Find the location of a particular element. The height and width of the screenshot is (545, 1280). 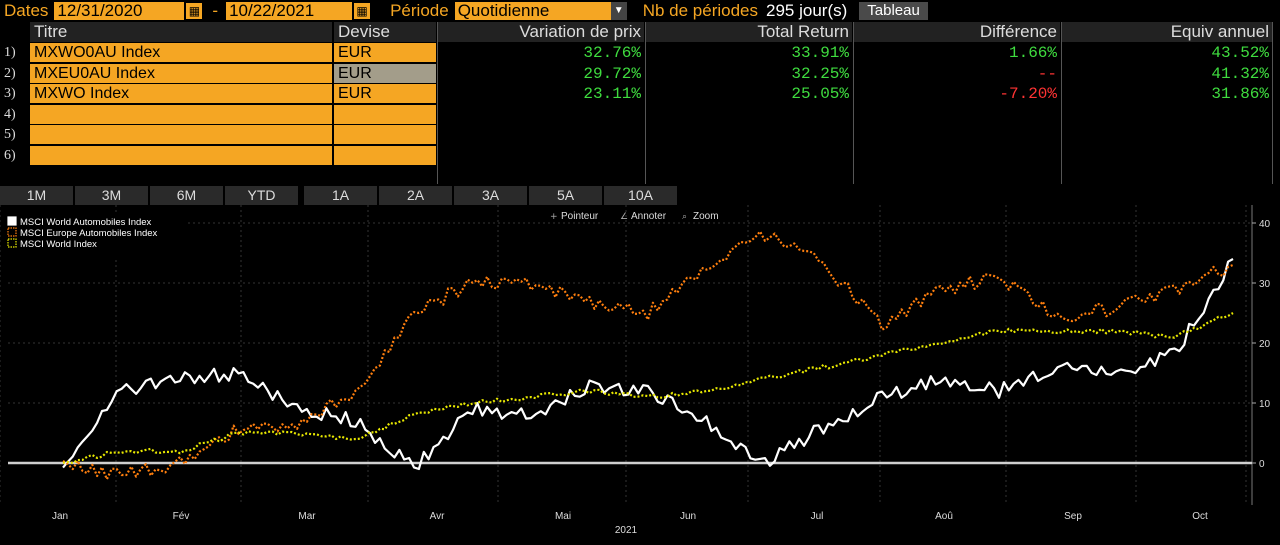

row-number: 3) is located at coordinates (10, 93).